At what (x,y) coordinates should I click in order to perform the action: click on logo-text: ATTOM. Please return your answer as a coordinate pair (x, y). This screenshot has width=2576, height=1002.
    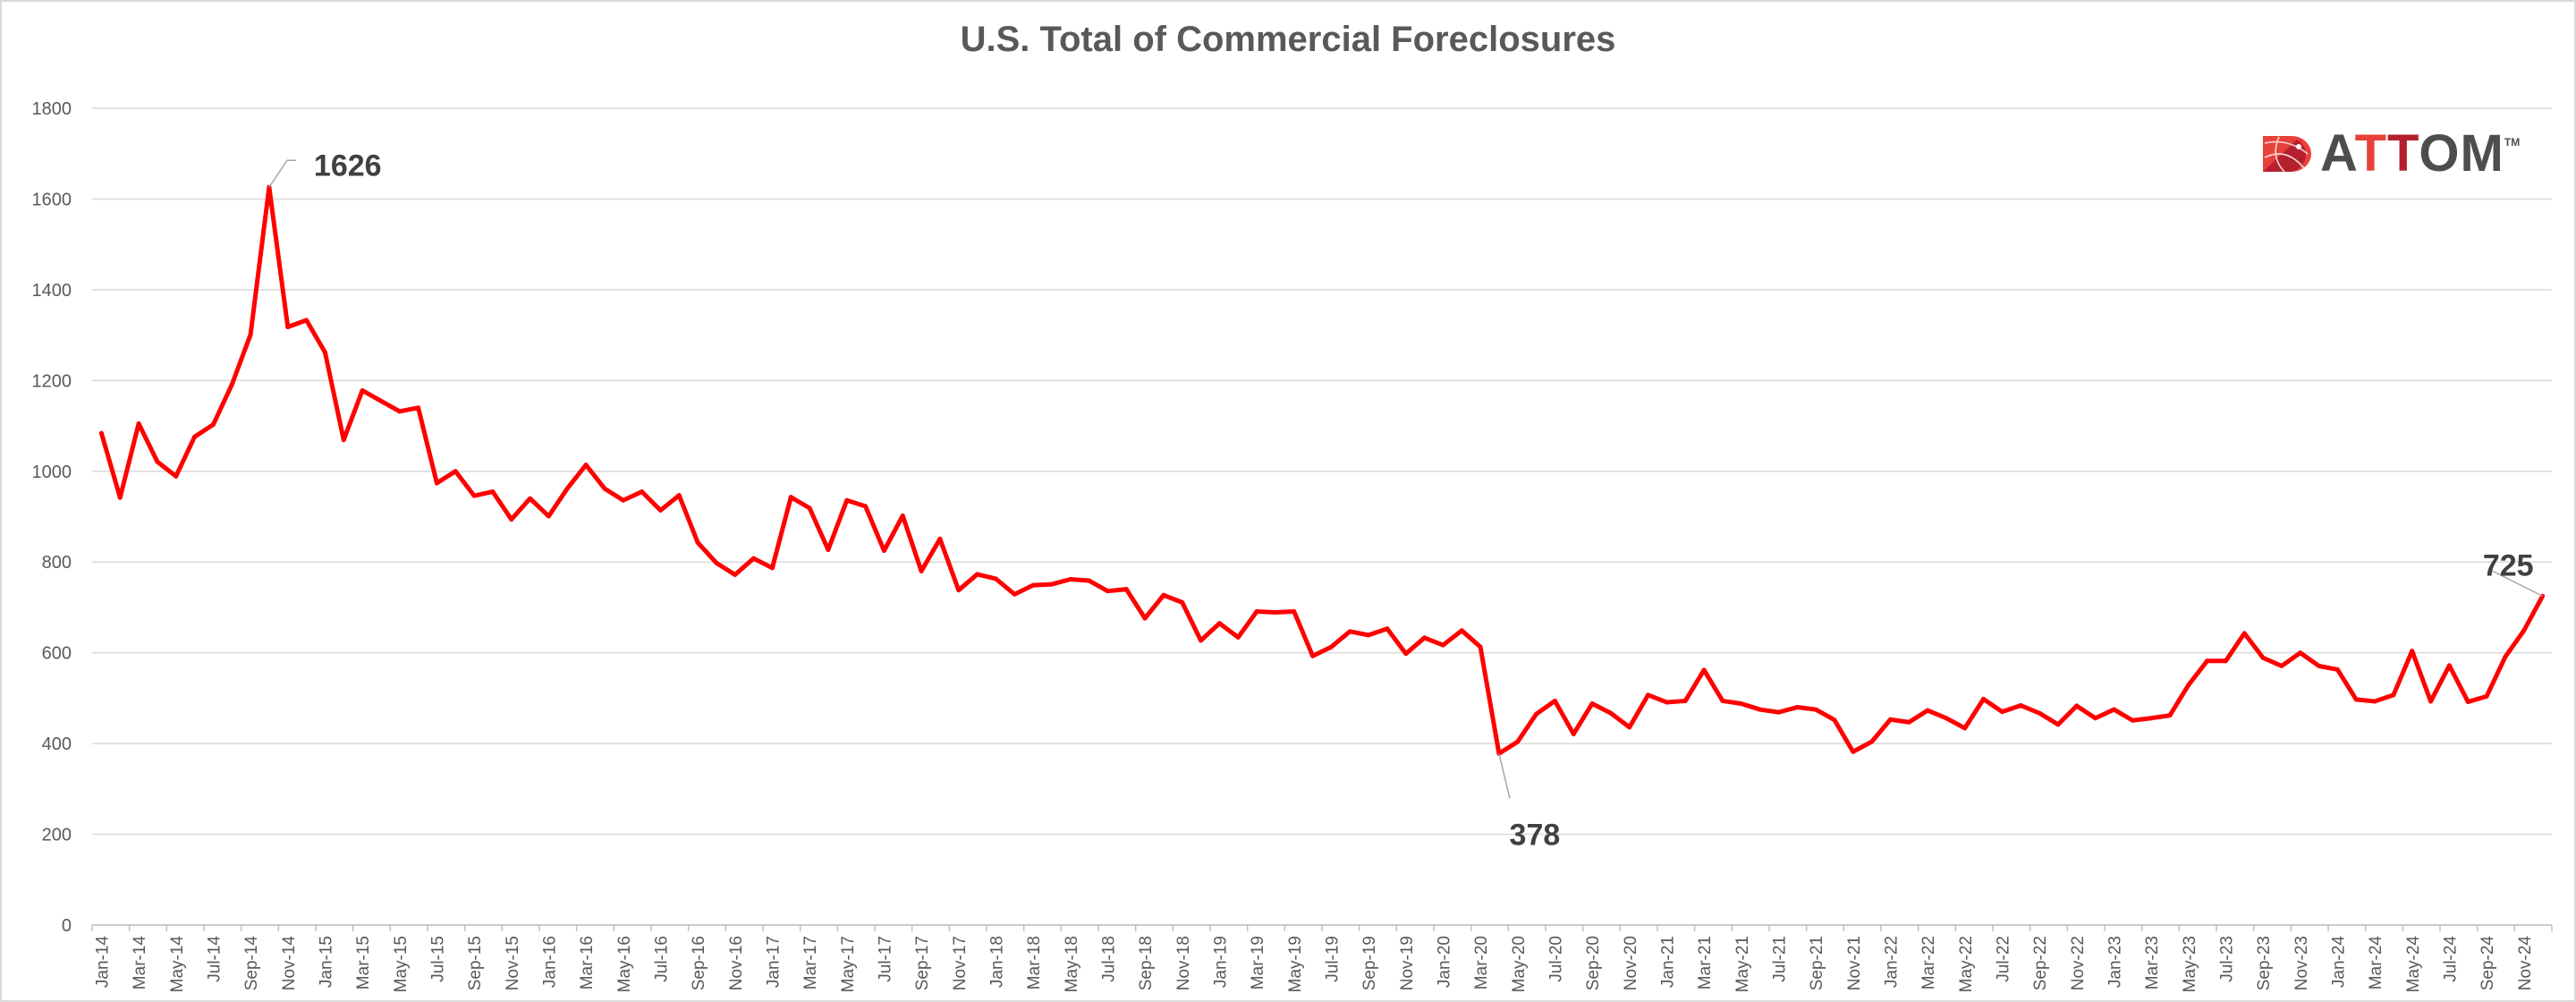
    Looking at the image, I should click on (2412, 154).